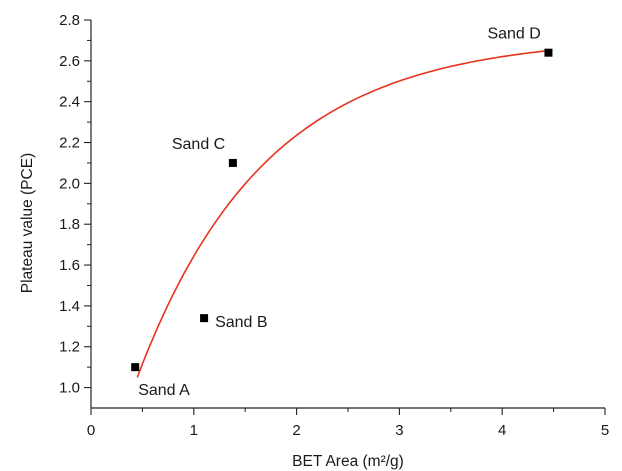 The image size is (622, 471). I want to click on point-label: Sand A, so click(164, 390).